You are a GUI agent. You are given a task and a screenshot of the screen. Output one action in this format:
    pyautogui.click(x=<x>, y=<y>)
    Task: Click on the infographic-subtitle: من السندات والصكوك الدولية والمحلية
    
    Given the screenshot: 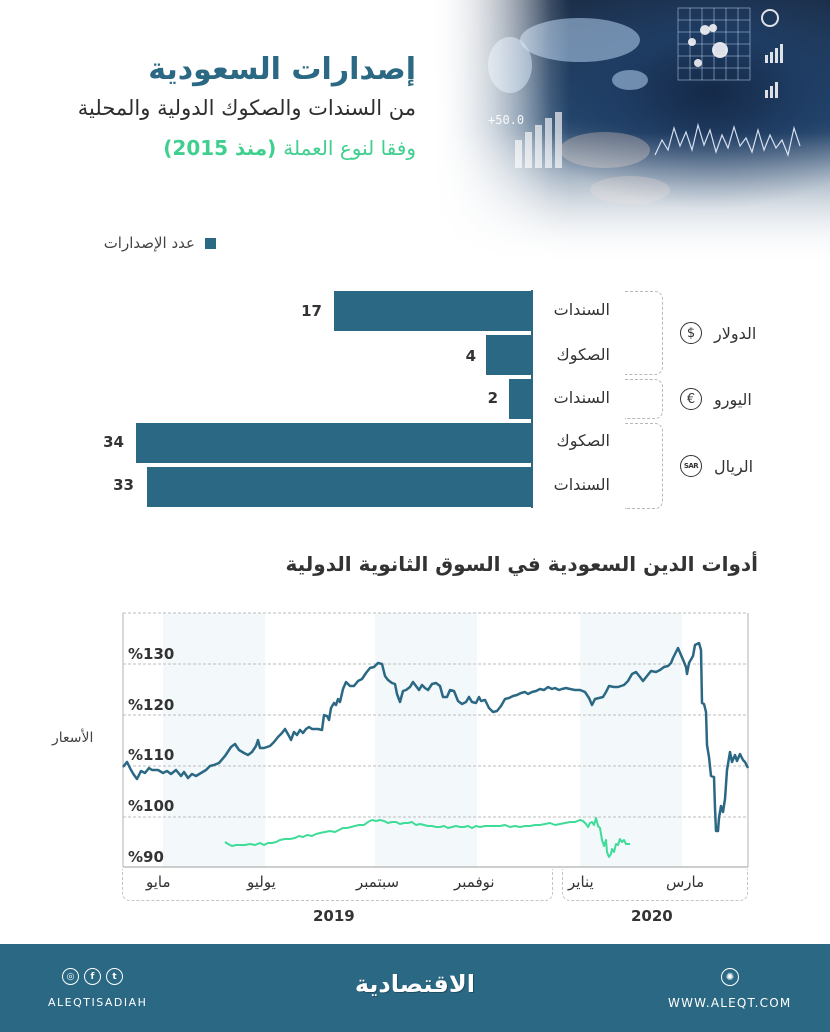 What is the action you would take?
    pyautogui.click(x=246, y=108)
    